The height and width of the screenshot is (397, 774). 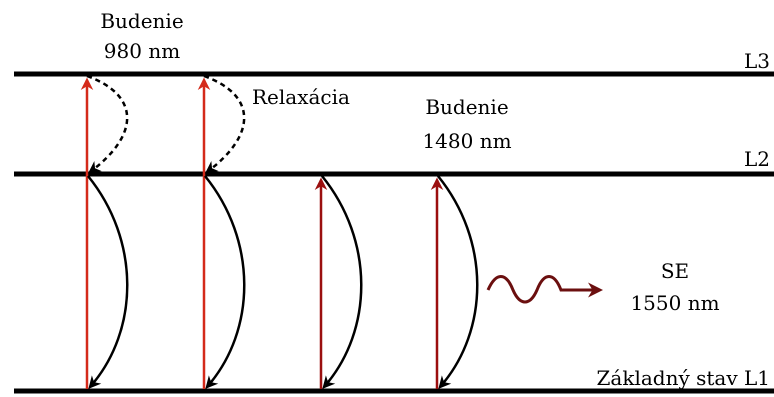 I want to click on excitation-980-label-line2: 980 nm, so click(x=142, y=51).